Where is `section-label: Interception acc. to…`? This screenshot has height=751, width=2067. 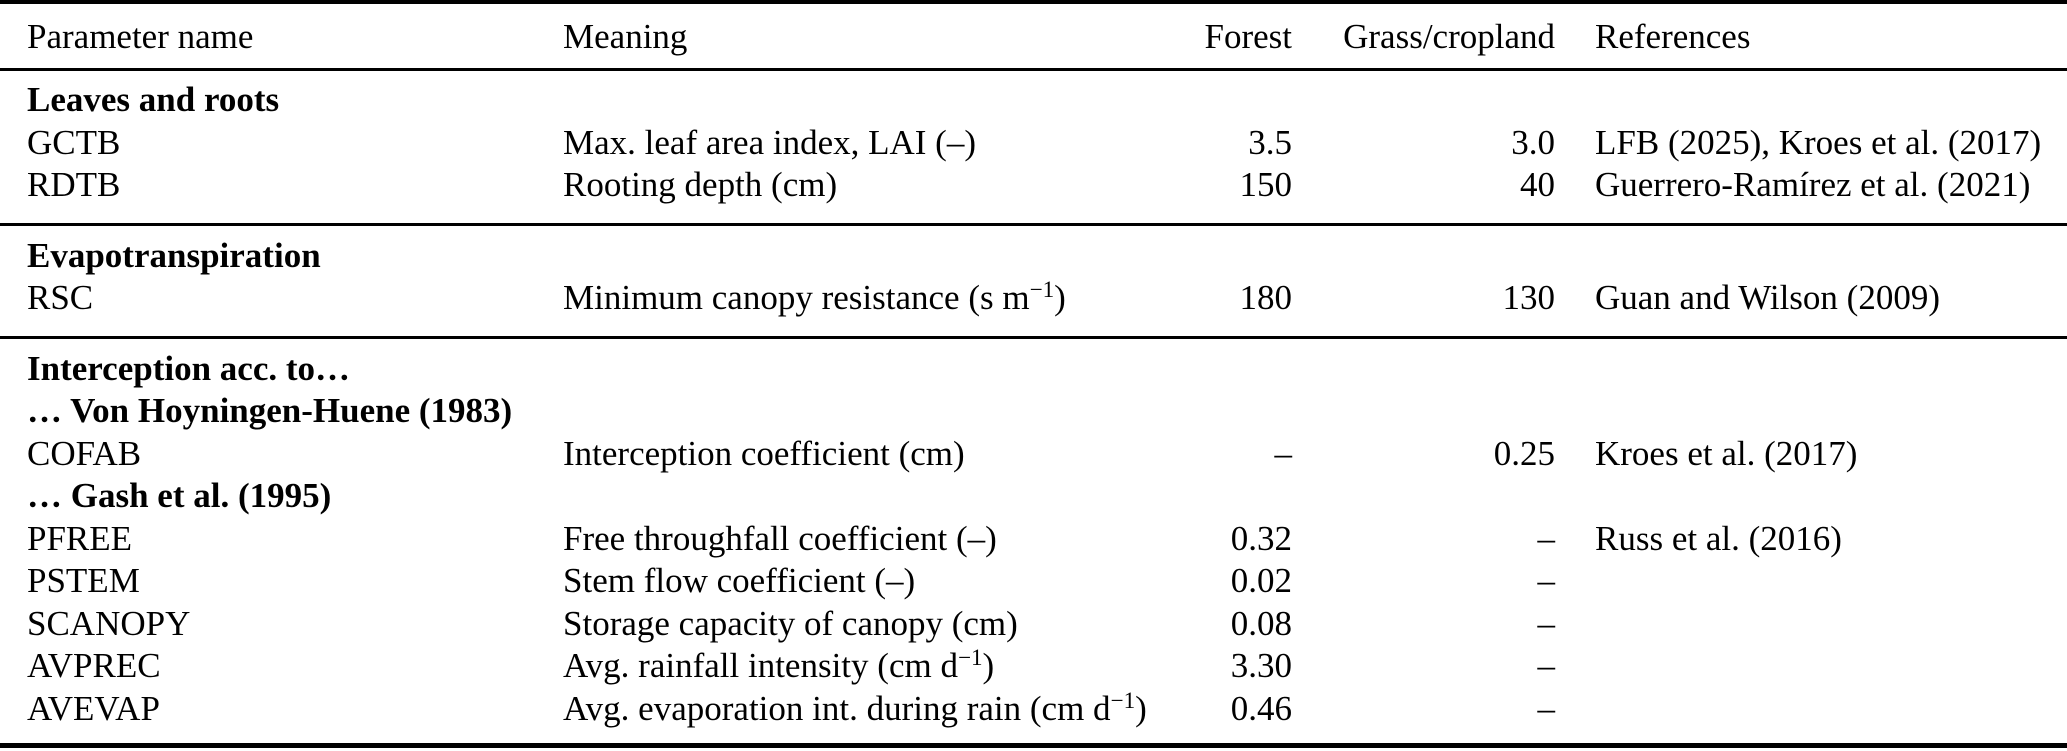
section-label: Interception acc. to… is located at coordinates (189, 368).